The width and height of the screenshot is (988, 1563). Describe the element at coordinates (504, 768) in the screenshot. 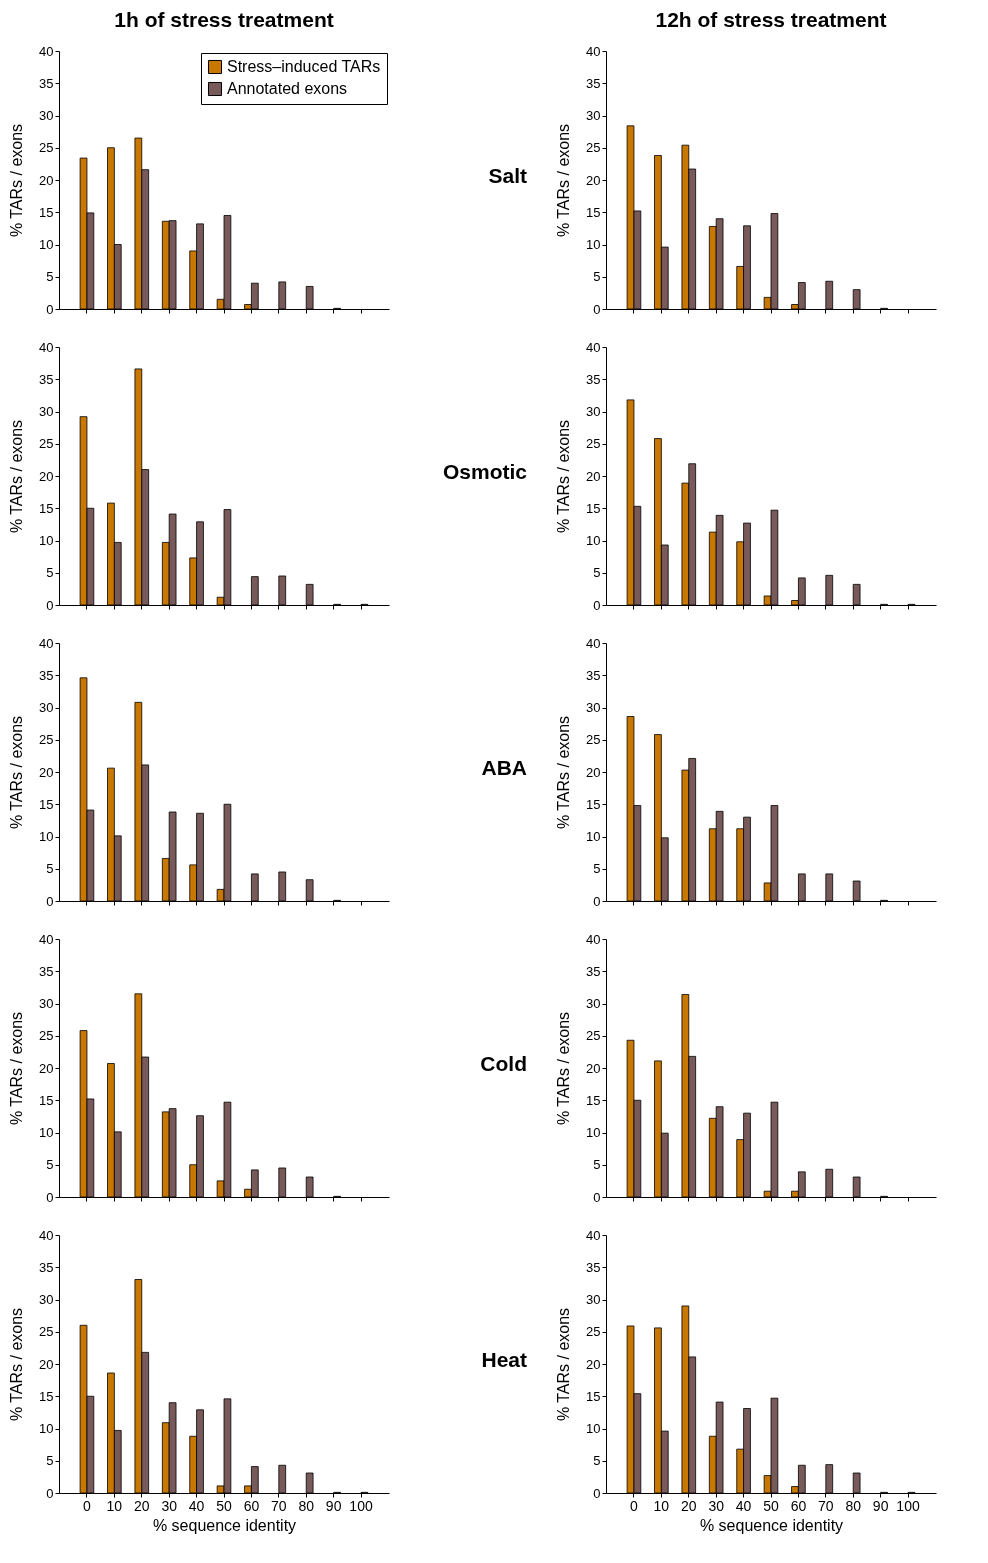

I see `text: ABA` at that location.